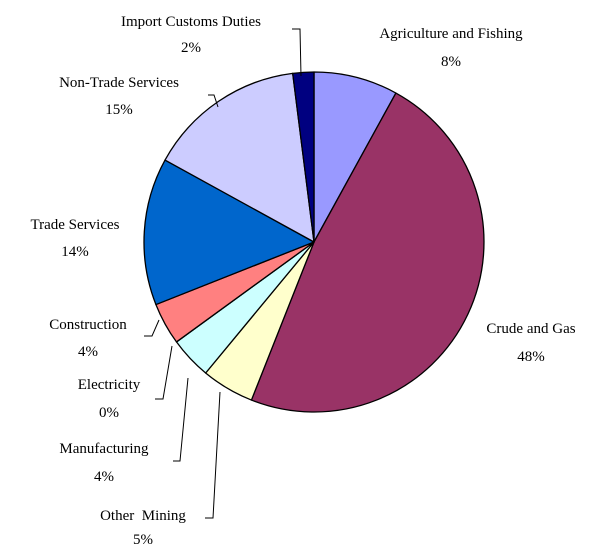 The image size is (597, 546). I want to click on slice-label-trade-services: Trade Services, so click(74, 225).